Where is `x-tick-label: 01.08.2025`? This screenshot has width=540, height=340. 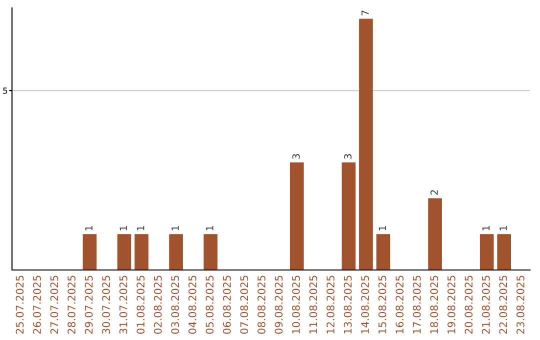
x-tick-label: 01.08.2025 is located at coordinates (140, 305).